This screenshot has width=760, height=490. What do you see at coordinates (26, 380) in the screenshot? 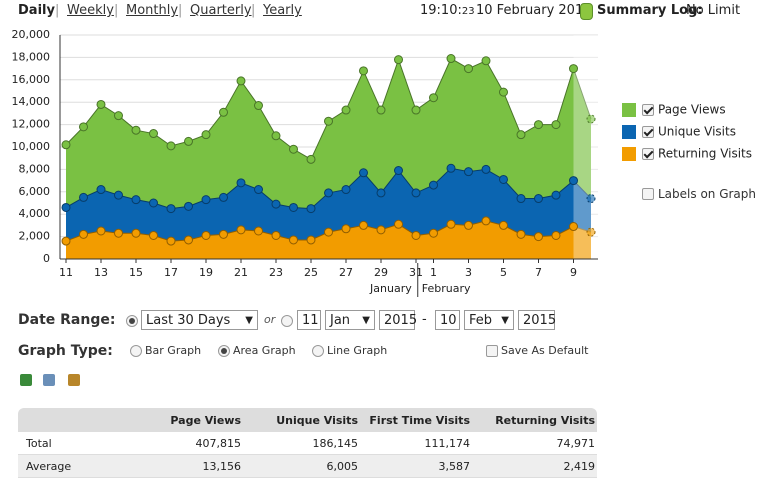
I see `excel-icon` at bounding box center [26, 380].